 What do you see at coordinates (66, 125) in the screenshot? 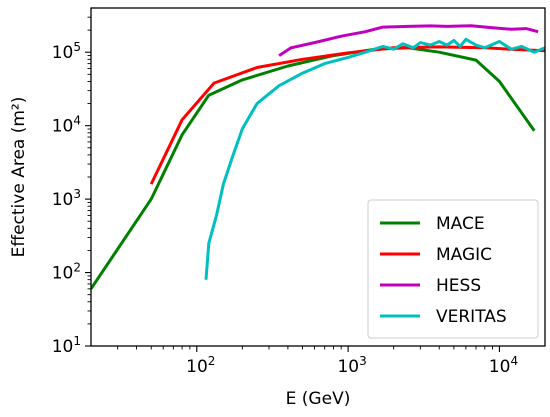
I see `y-tick-label: 10⁴` at bounding box center [66, 125].